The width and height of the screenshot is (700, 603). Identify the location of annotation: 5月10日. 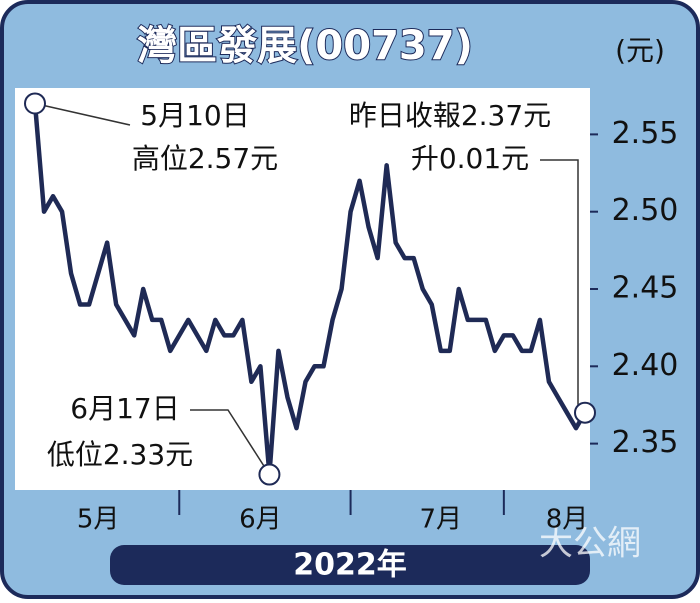
(194, 115).